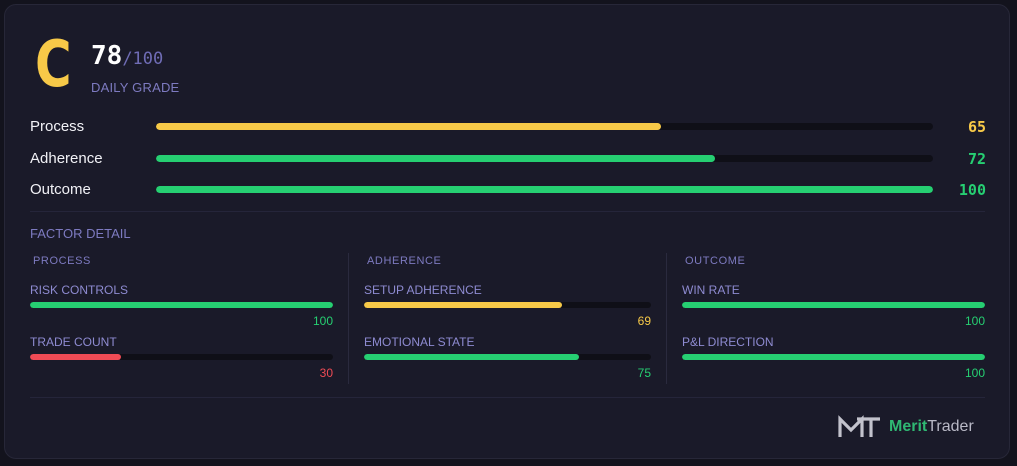  What do you see at coordinates (644, 373) in the screenshot?
I see `factor-value: 75` at bounding box center [644, 373].